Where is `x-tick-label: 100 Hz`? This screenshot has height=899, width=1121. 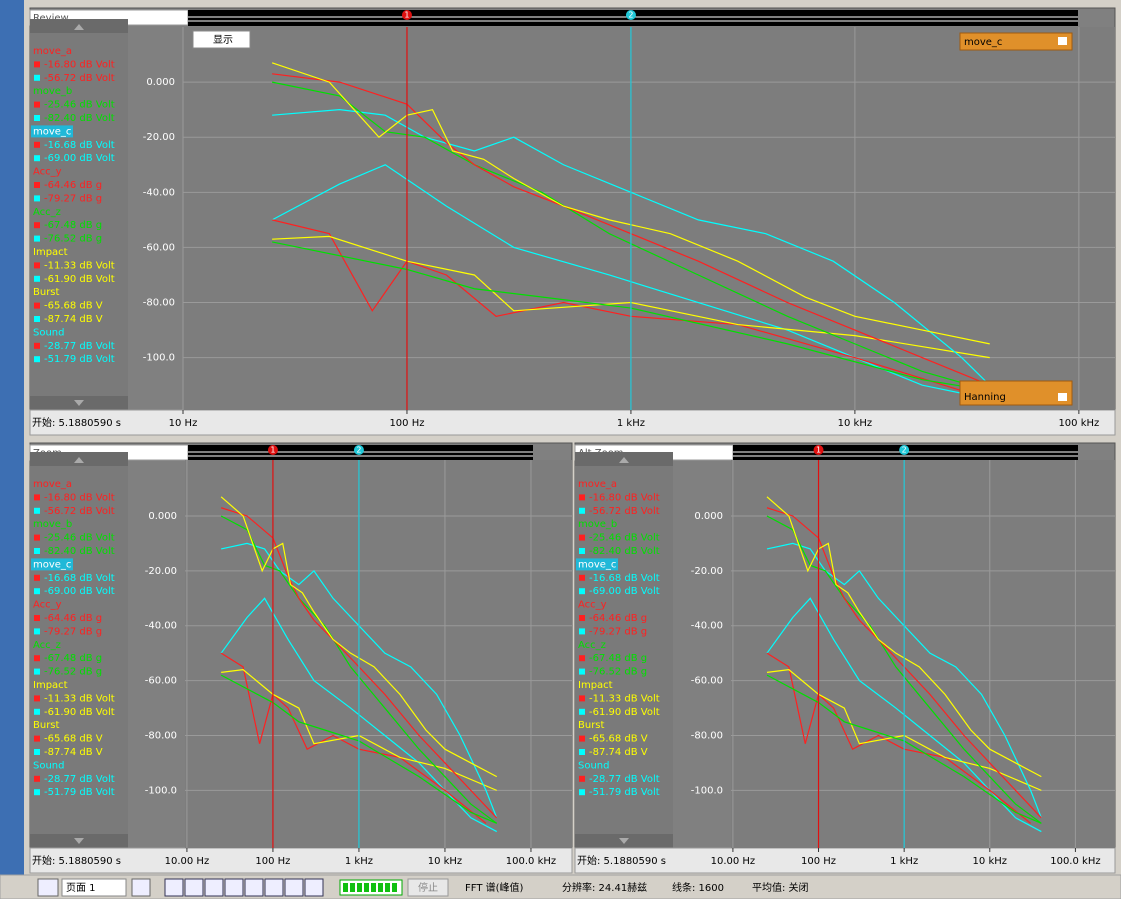
x-tick-label: 100 Hz is located at coordinates (818, 861).